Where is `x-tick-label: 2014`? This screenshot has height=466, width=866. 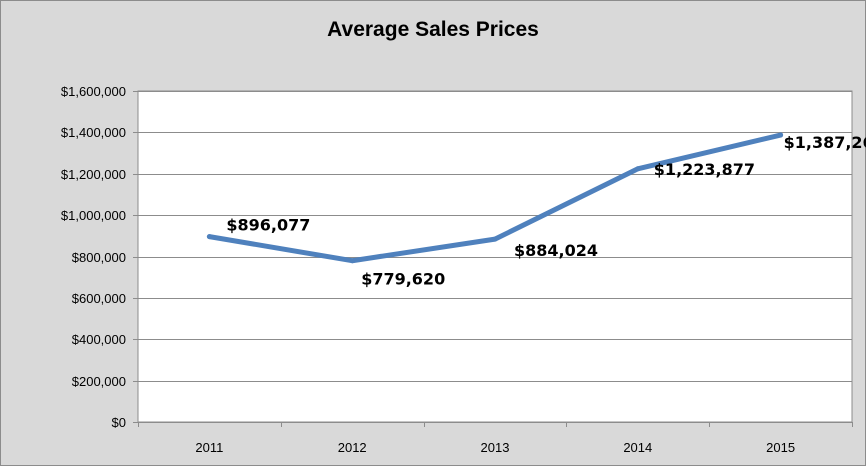
x-tick-label: 2014 is located at coordinates (637, 447).